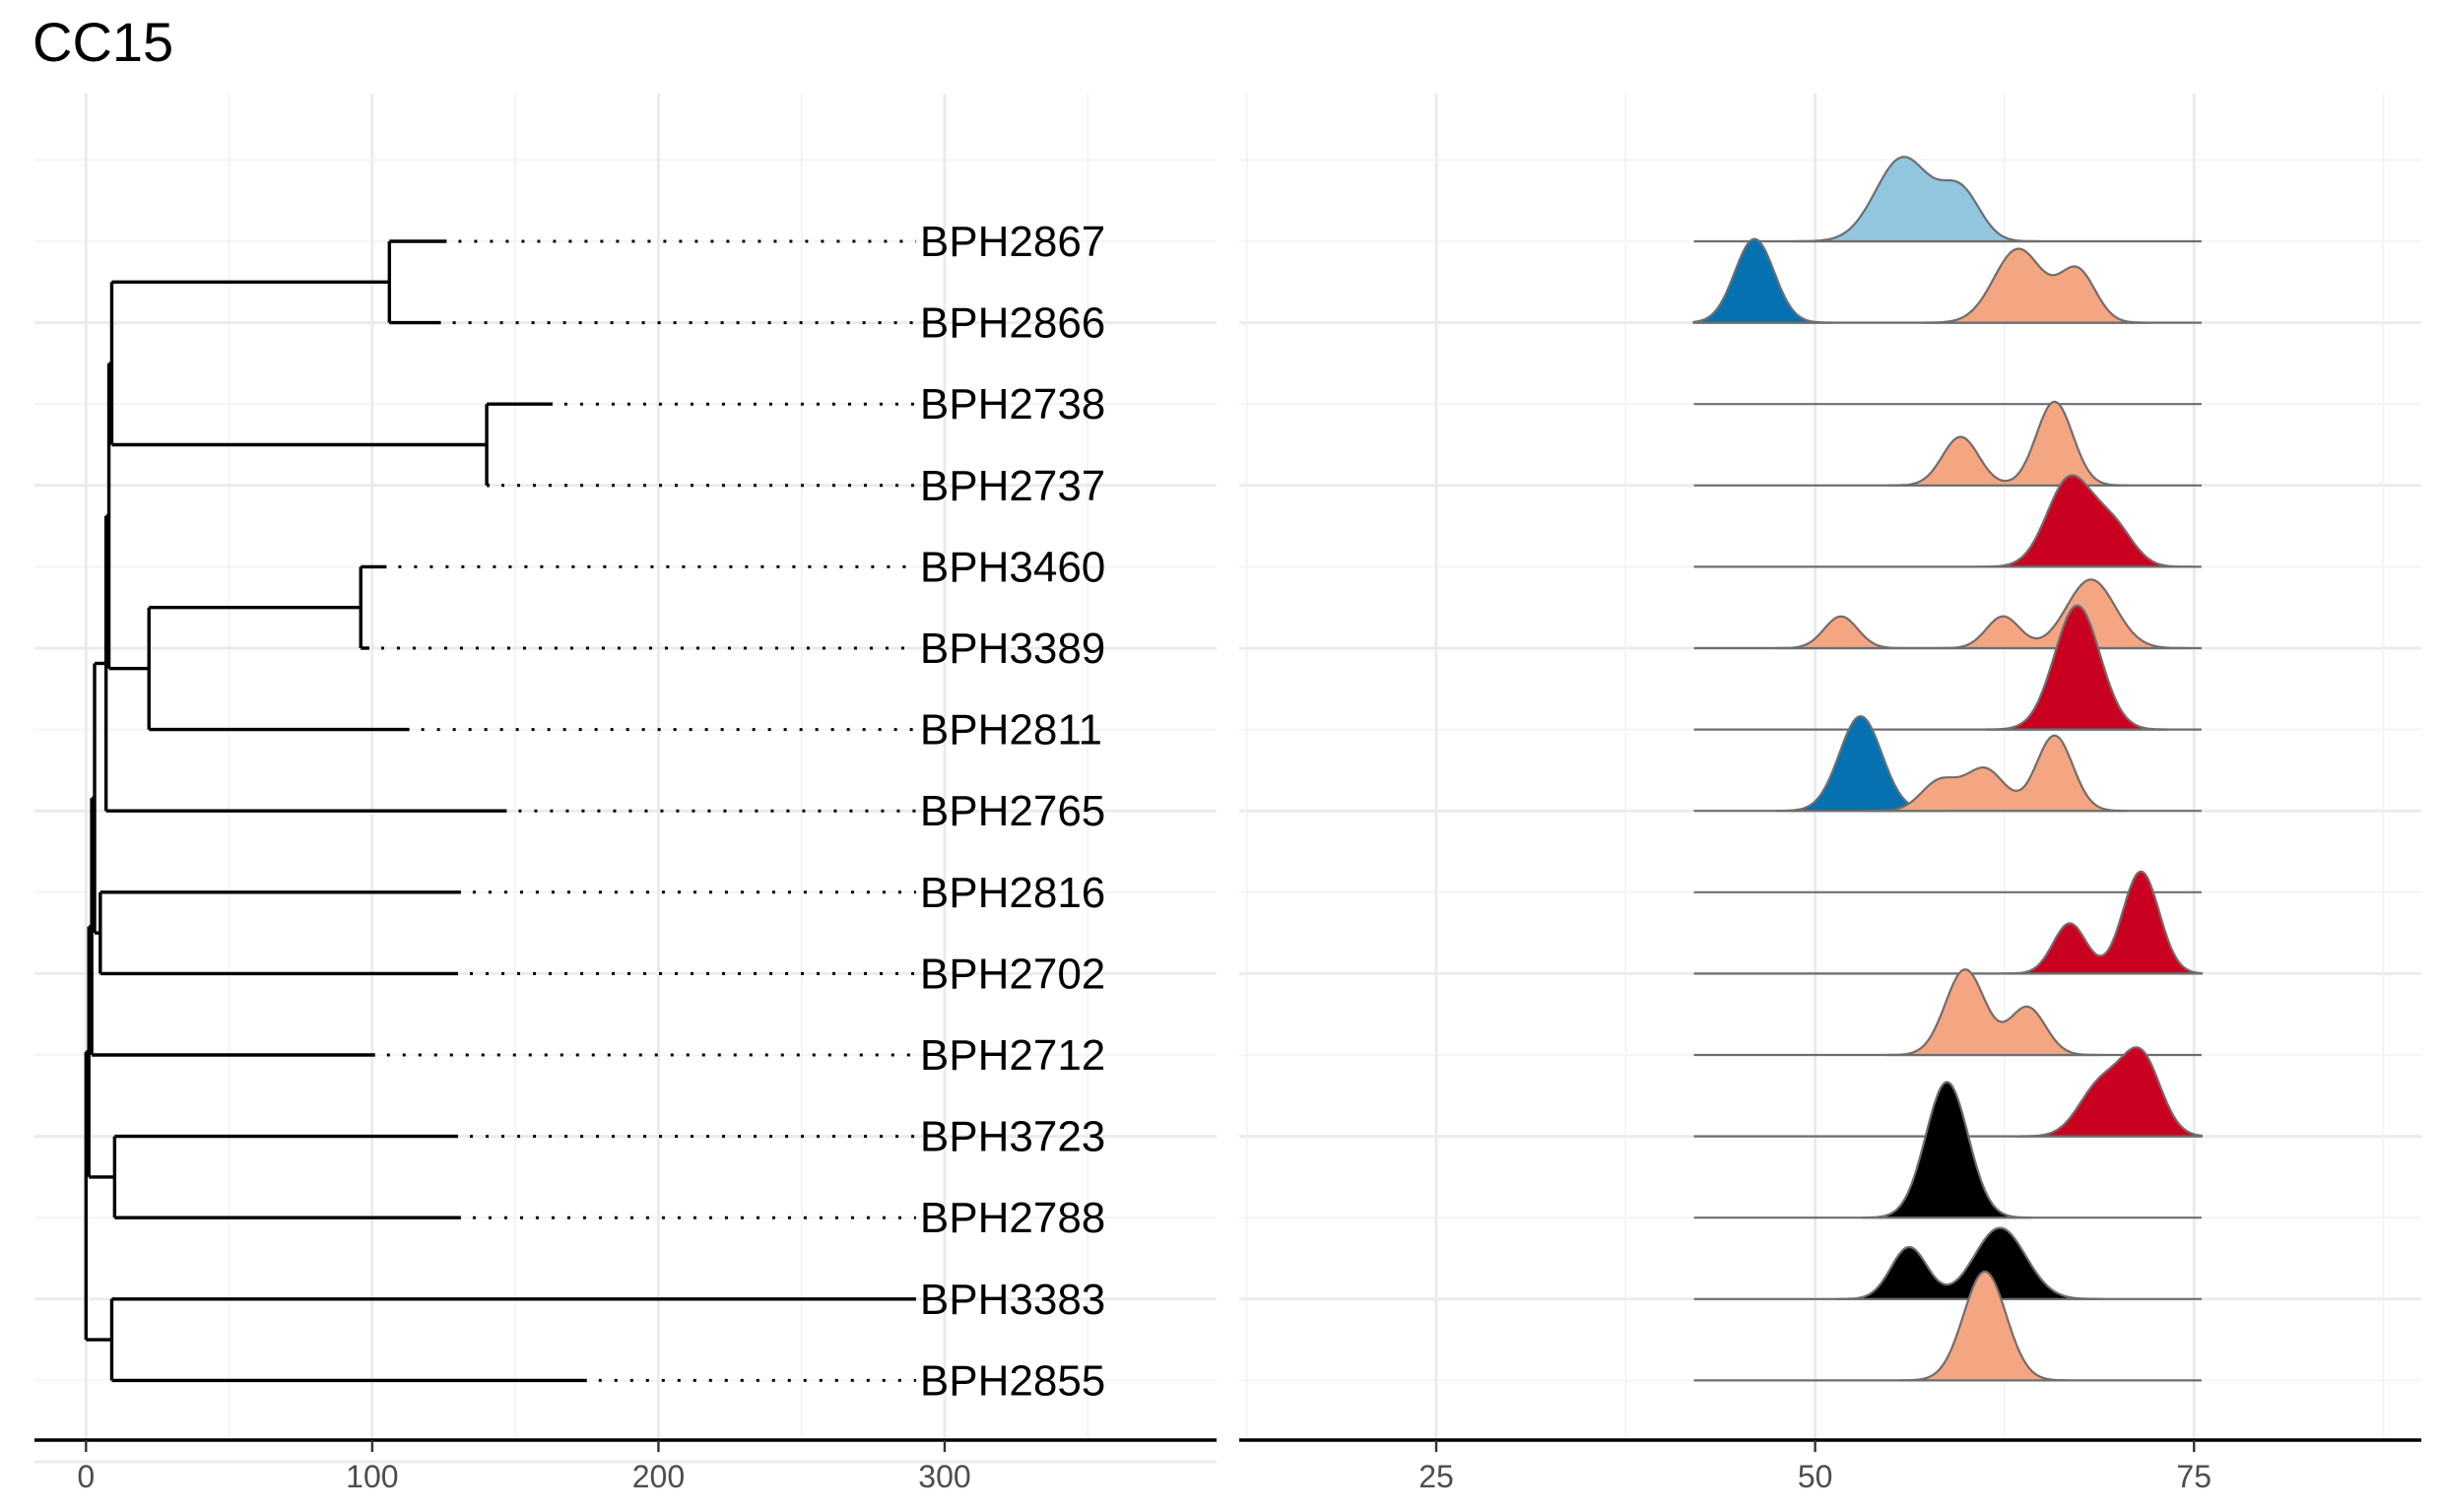 The width and height of the screenshot is (2443, 1512). I want to click on tip-label: BPH2712, so click(1012, 1055).